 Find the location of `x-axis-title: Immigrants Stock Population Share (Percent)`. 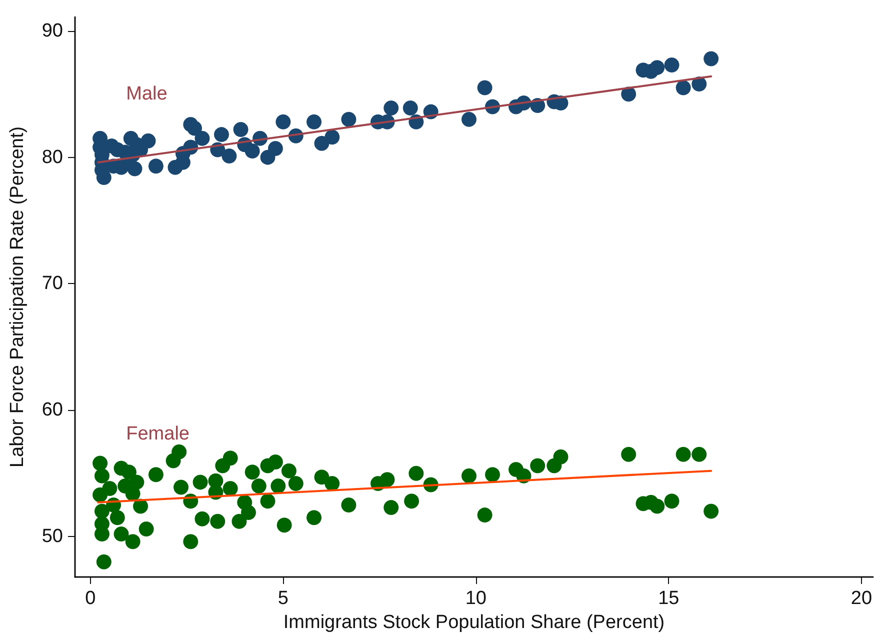

x-axis-title: Immigrants Stock Population Share (Percent) is located at coordinates (474, 622).